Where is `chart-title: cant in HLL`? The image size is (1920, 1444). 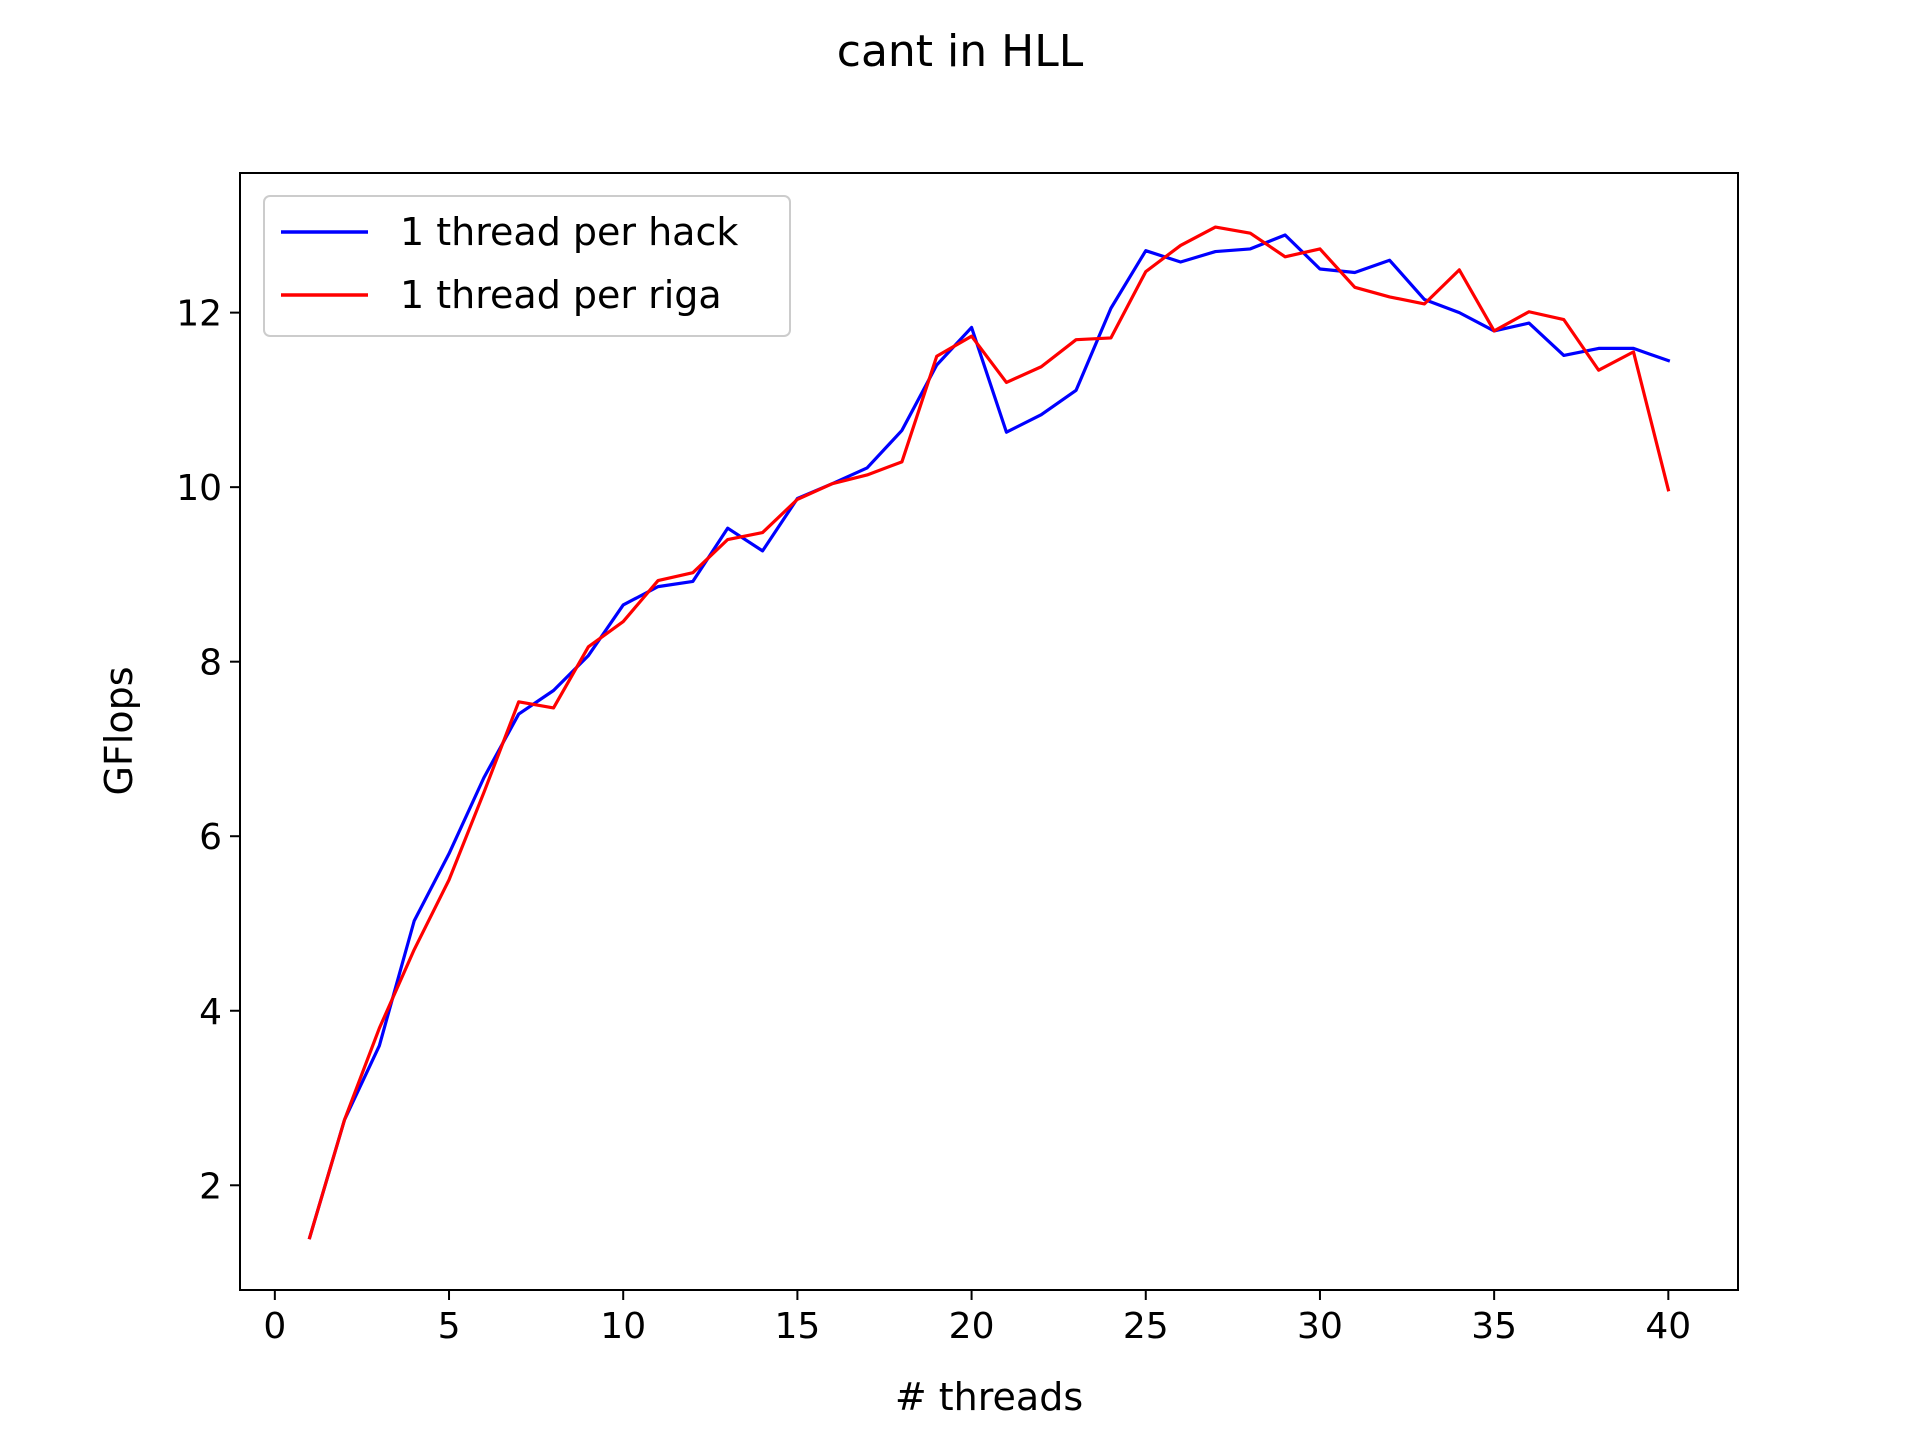 chart-title: cant in HLL is located at coordinates (960, 51).